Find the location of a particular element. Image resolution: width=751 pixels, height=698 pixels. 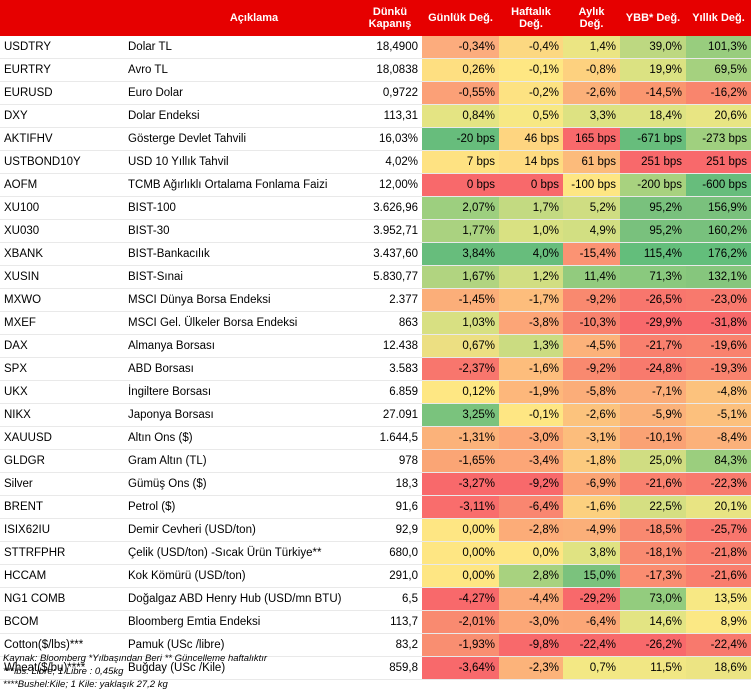

ytd-change-cell: -671 bps is located at coordinates (653, 139).